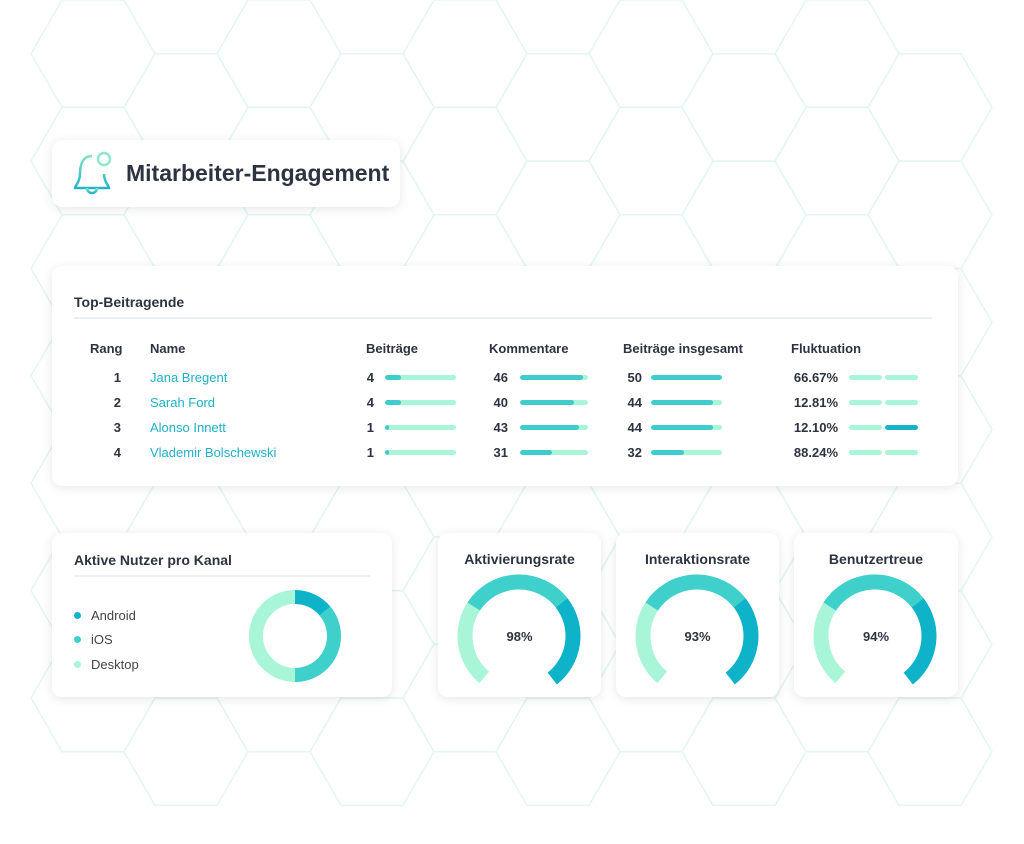 This screenshot has width=1024, height=844. Describe the element at coordinates (106, 664) in the screenshot. I see `legend-desktop: Desktop` at that location.